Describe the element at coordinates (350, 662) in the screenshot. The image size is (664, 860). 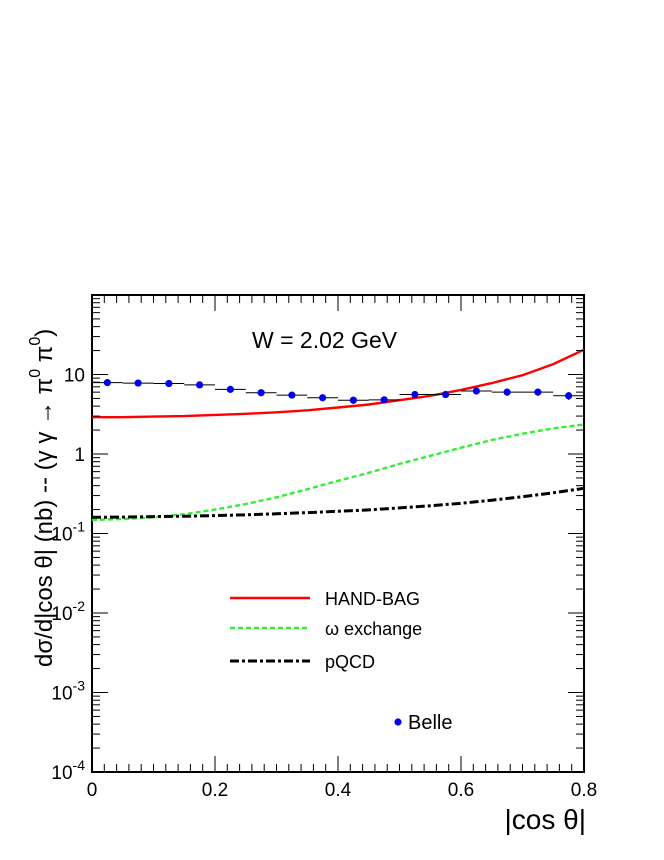
I see `legend-label: pQCD` at that location.